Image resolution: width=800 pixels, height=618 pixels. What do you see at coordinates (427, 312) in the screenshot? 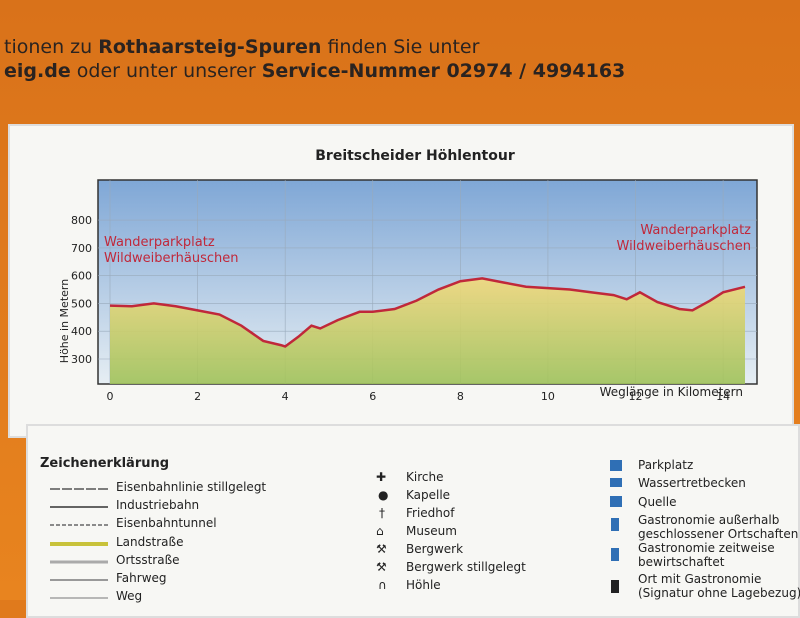
I see `line` at bounding box center [427, 312].